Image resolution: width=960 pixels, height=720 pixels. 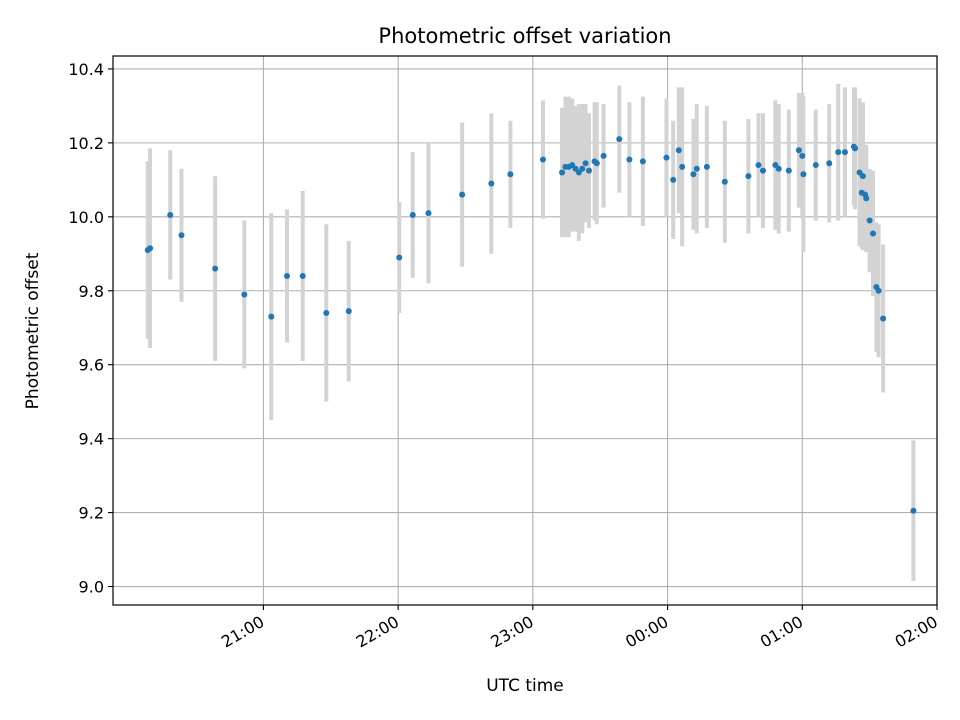 What do you see at coordinates (525, 686) in the screenshot?
I see `x-axis-label: UTC time` at bounding box center [525, 686].